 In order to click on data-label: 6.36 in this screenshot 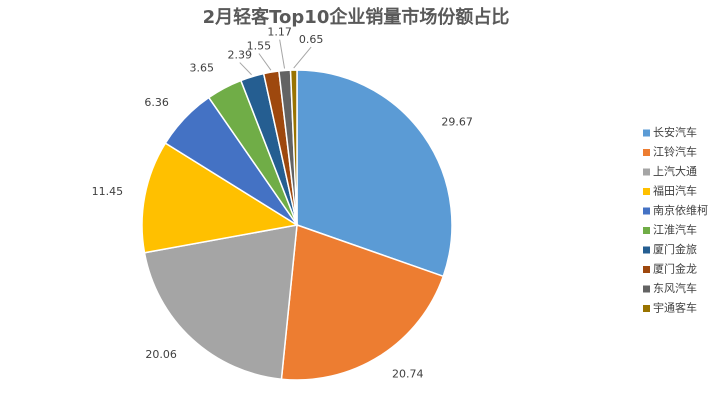, I will do `click(156, 102)`.